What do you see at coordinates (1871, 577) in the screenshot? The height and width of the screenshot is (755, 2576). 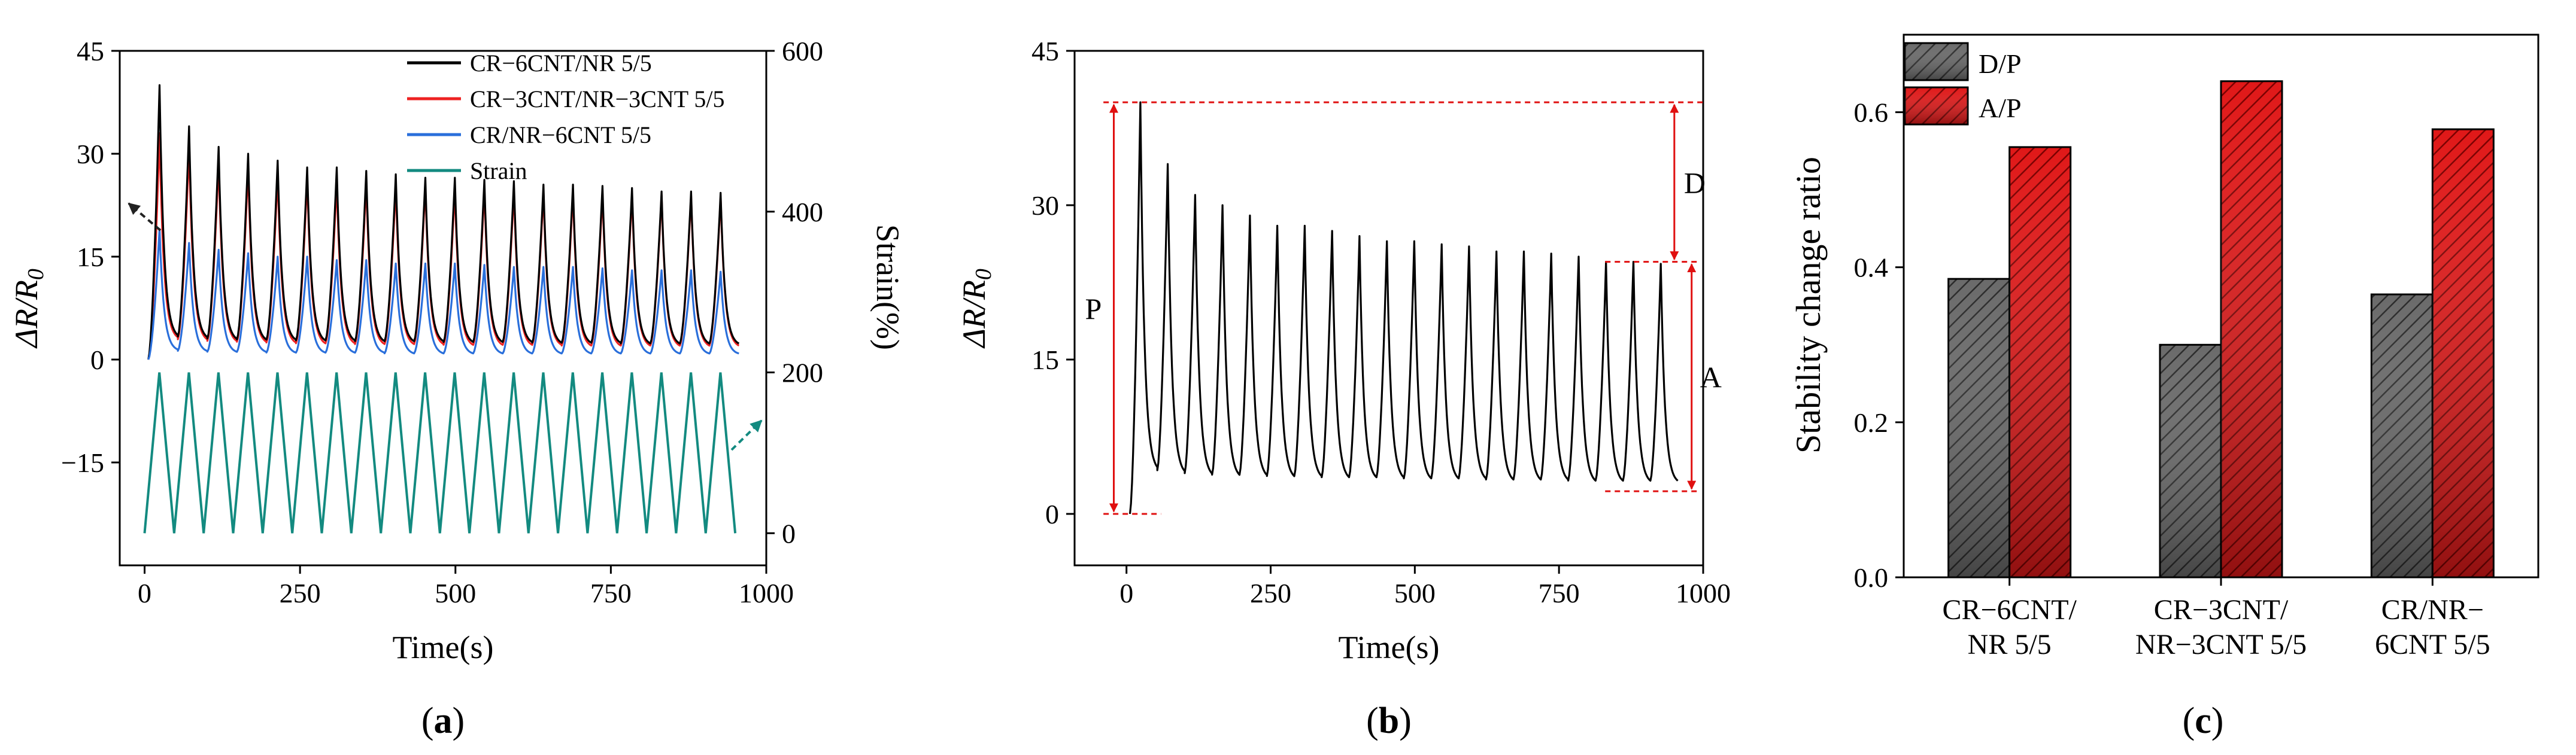 I see `y-tick-label: 0.0` at bounding box center [1871, 577].